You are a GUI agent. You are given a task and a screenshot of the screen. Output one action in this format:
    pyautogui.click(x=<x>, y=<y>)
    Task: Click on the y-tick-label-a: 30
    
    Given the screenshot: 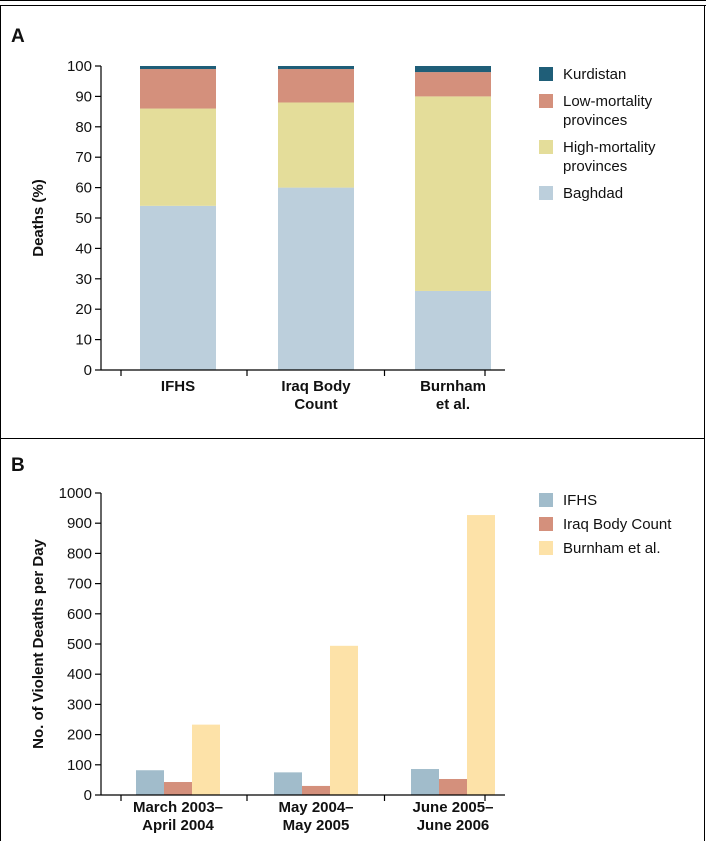 What is the action you would take?
    pyautogui.click(x=83, y=279)
    